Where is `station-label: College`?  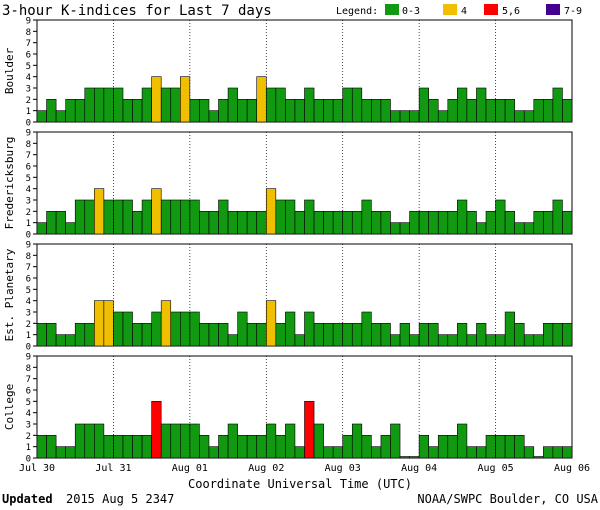
station-label: College is located at coordinates (9, 407).